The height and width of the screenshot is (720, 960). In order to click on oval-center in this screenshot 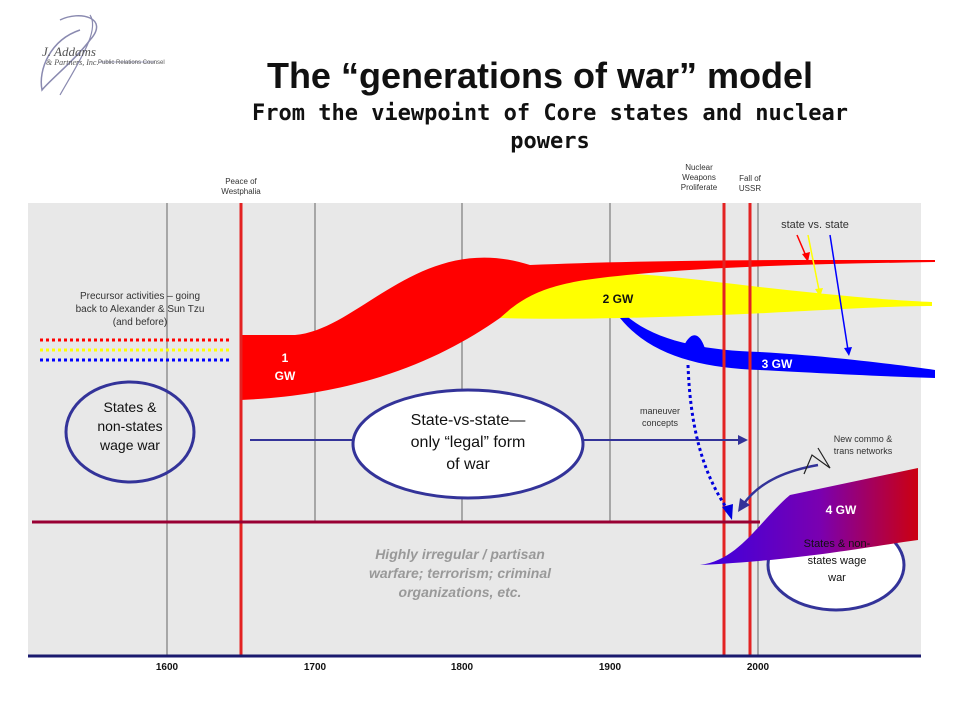, I will do `click(468, 444)`.